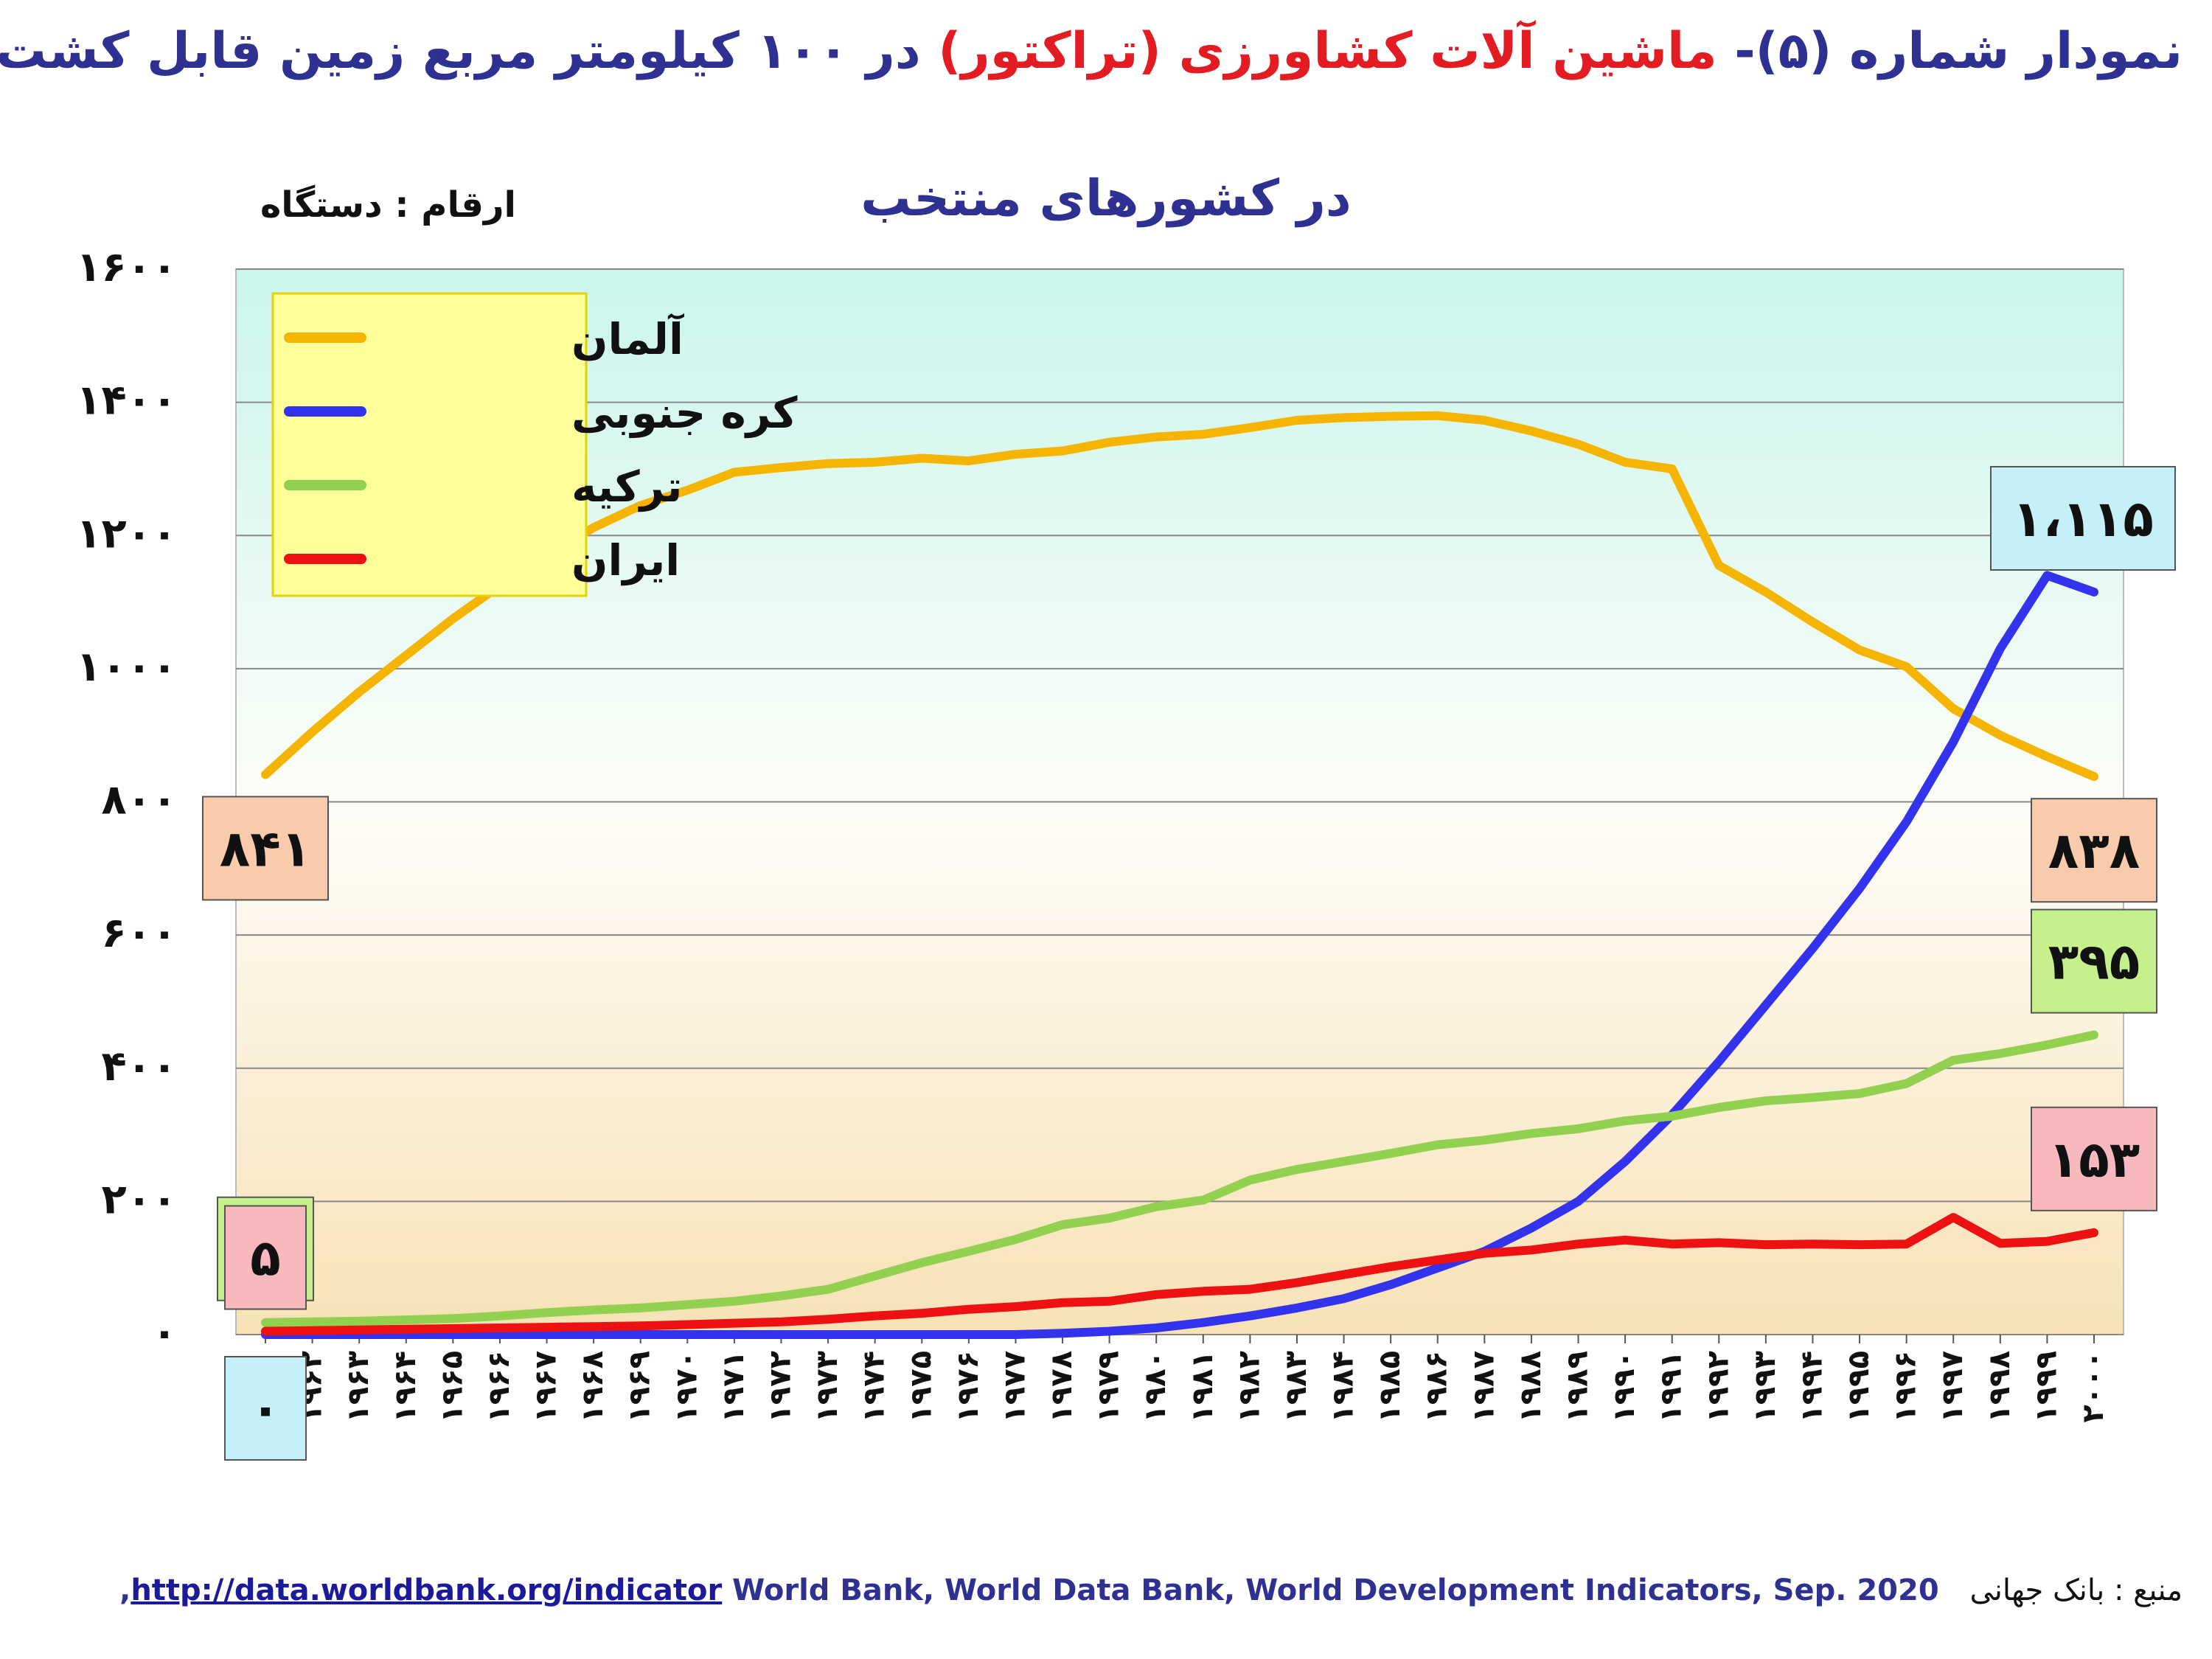 This screenshot has width=2212, height=1659. What do you see at coordinates (405, 1387) in the screenshot?
I see `x-tick-label: ۱۹۶۴` at bounding box center [405, 1387].